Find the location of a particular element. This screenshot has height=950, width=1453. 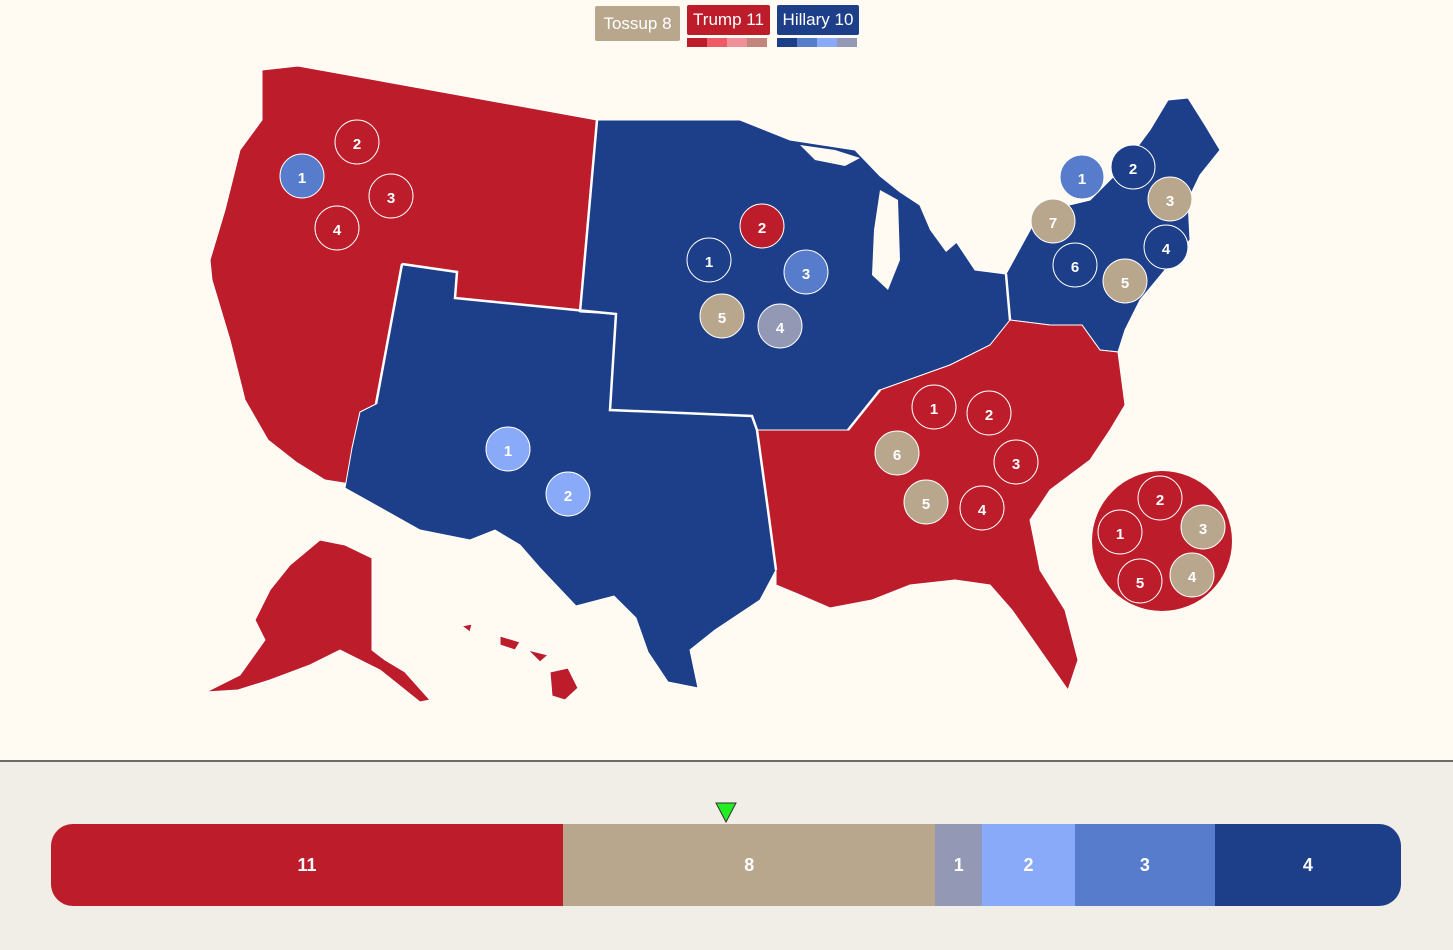

bar-segment: 11 is located at coordinates (307, 865).